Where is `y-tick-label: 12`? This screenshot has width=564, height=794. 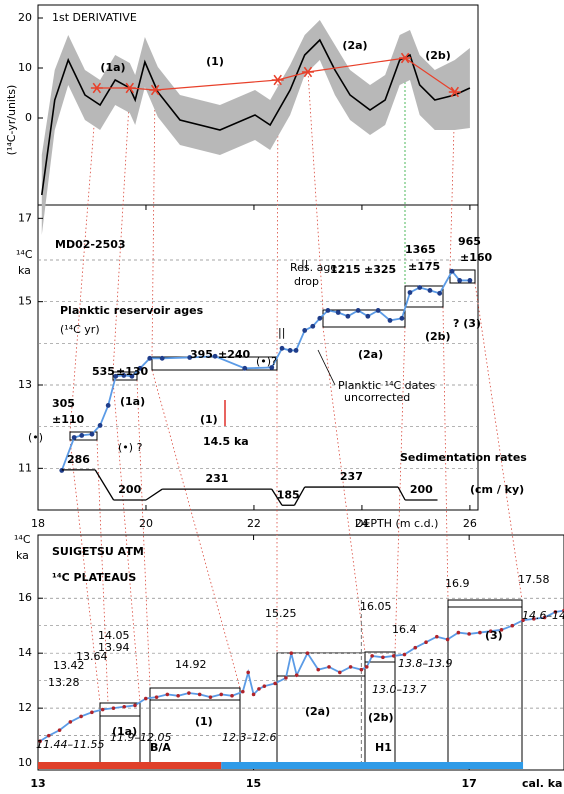
y-tick-label: 12 is located at coordinates (25, 707).